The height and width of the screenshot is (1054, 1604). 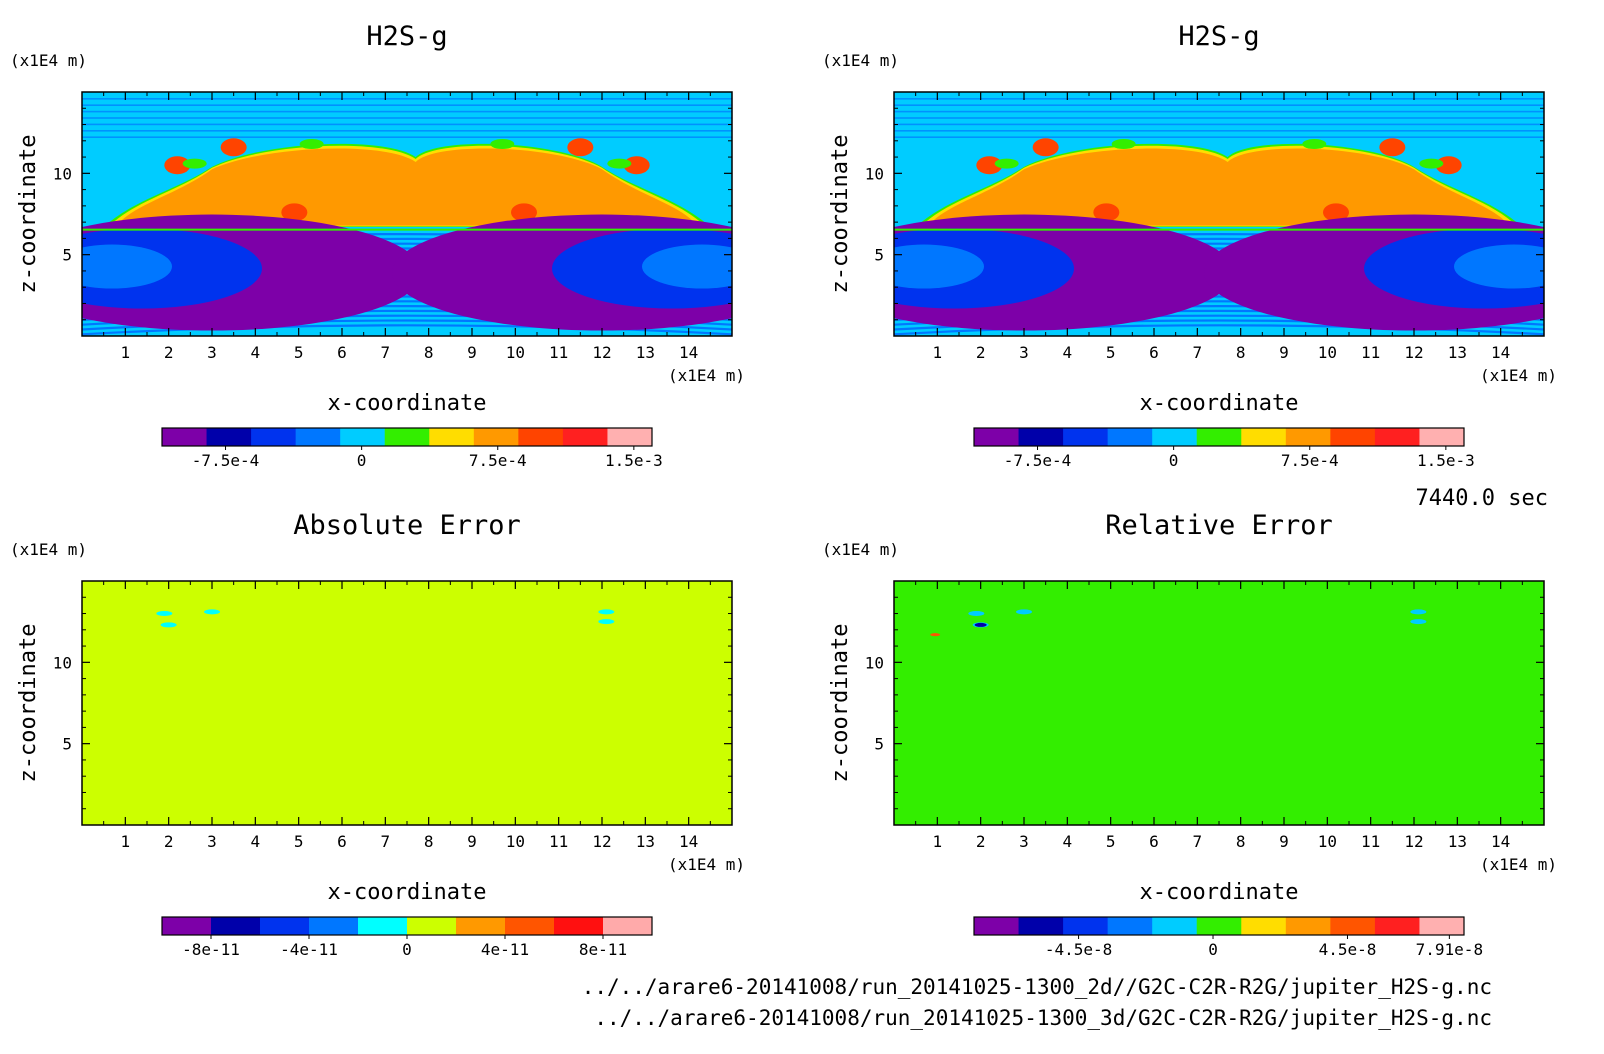 I want to click on y-axis-label: z-coordinate, so click(x=840, y=703).